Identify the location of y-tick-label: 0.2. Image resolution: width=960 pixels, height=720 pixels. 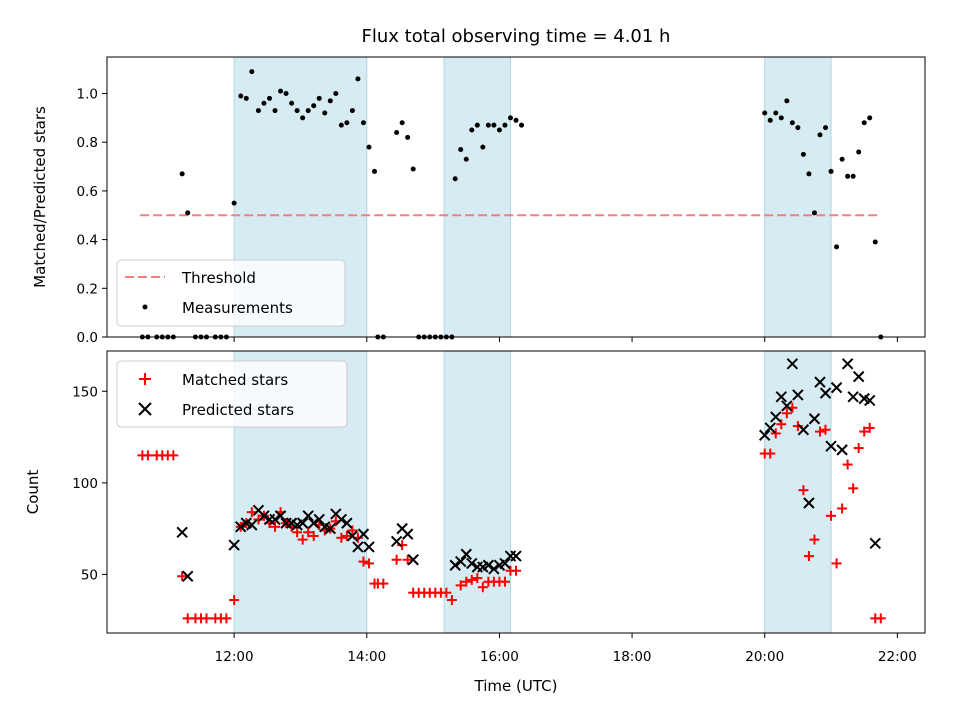
(87, 289).